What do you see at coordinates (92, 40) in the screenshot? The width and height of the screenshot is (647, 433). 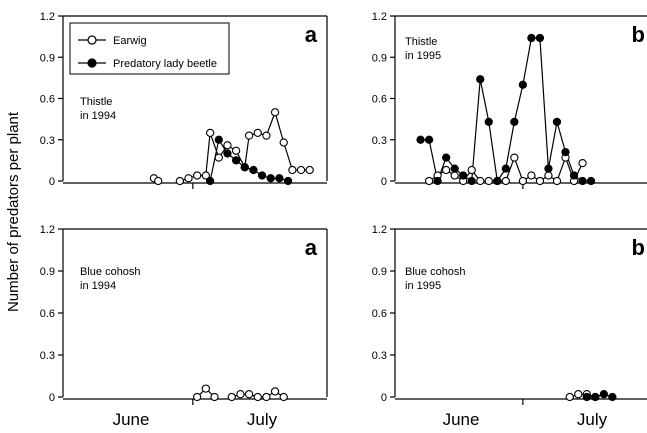 I see `legend-earwig-marker` at bounding box center [92, 40].